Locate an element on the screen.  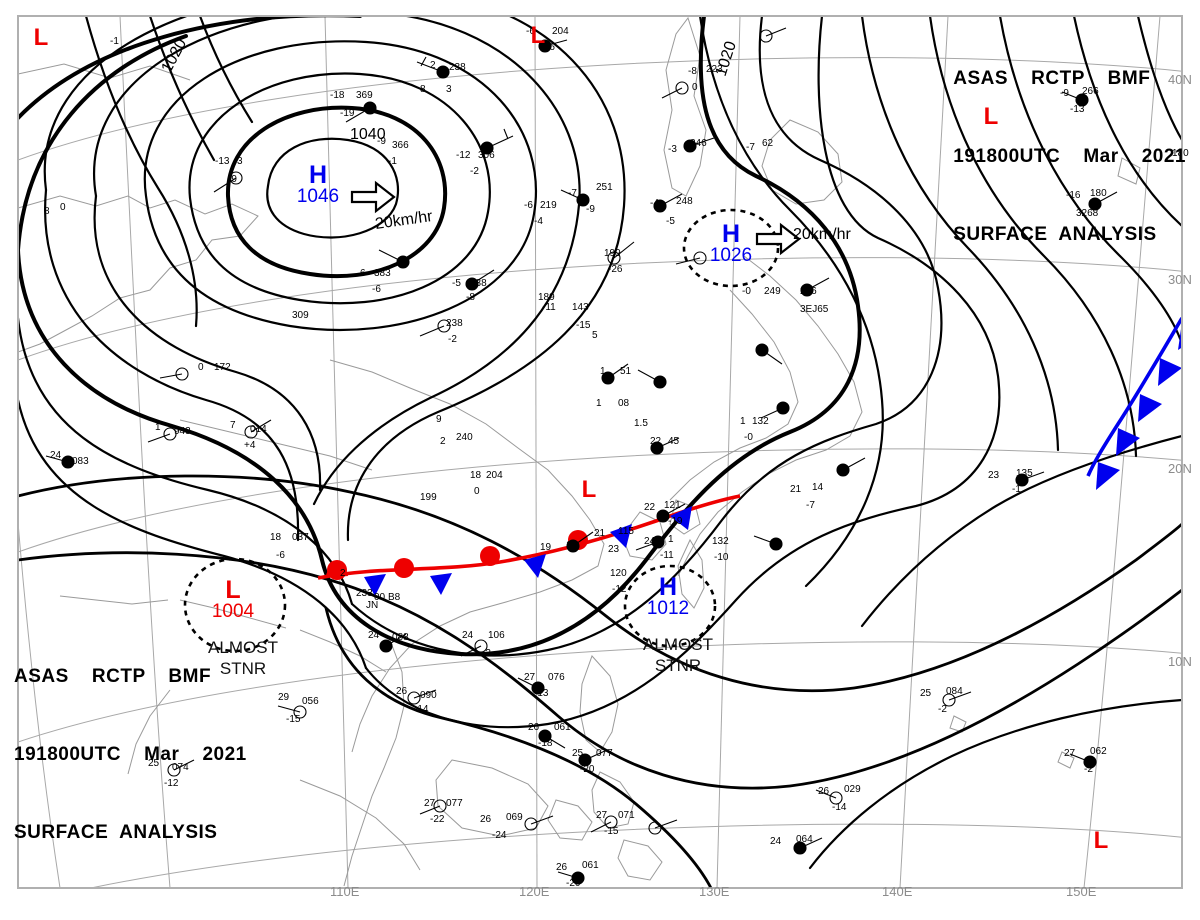
svg-text: 3EJ65 is located at coordinates (814, 309).